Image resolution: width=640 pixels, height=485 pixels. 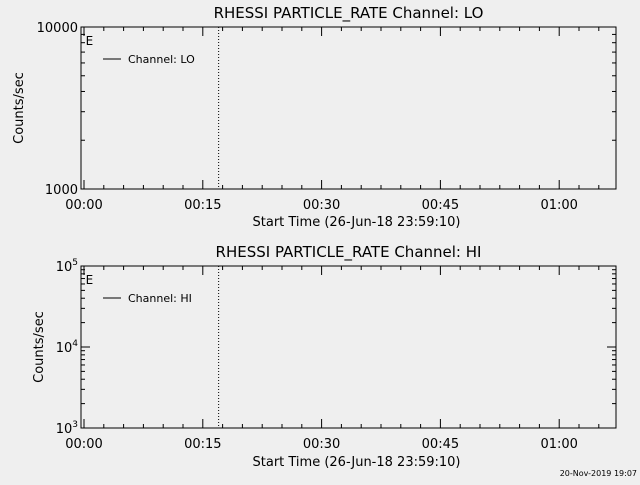 What do you see at coordinates (160, 298) in the screenshot?
I see `legend-entry: Channel: HI` at bounding box center [160, 298].